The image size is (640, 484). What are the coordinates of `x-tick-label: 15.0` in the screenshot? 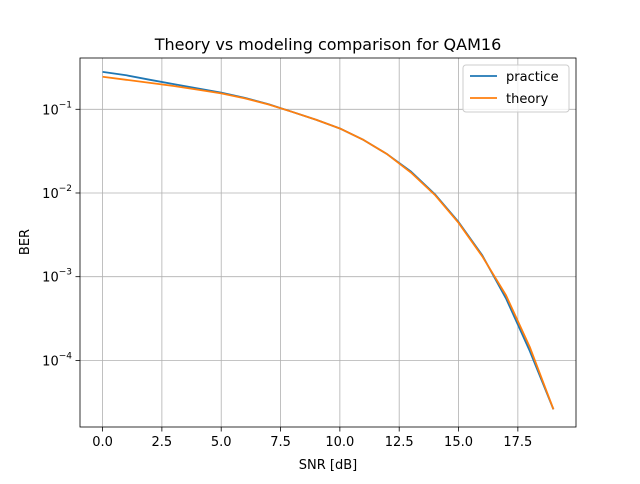 It's located at (458, 442).